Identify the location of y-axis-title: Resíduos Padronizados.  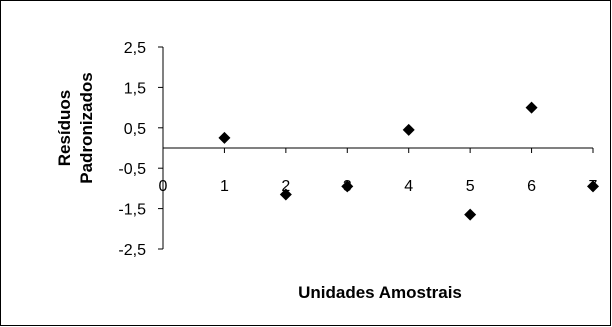
(75, 127).